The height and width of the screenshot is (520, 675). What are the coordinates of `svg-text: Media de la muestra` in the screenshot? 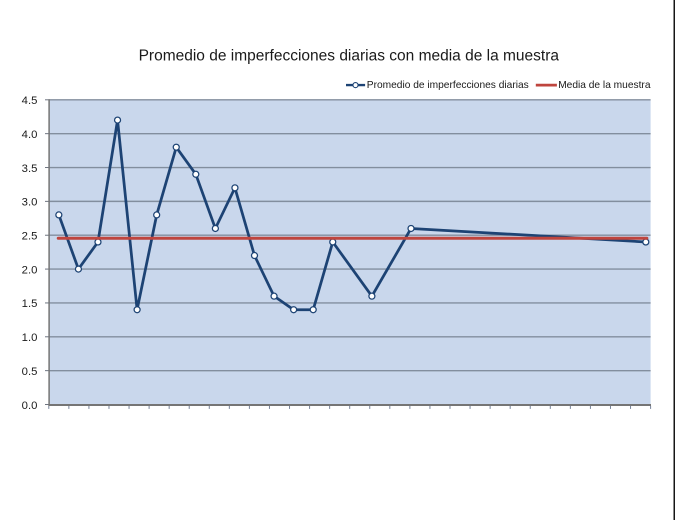 It's located at (604, 85).